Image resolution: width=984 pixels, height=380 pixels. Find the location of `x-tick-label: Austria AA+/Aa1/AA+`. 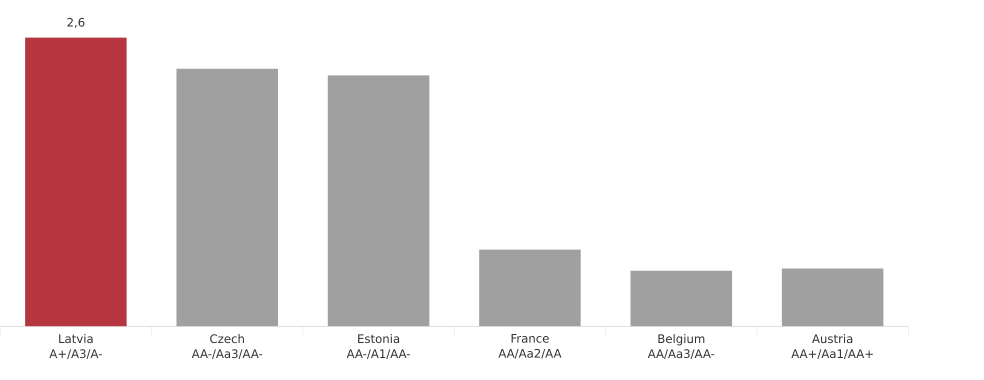

x-tick-label: Austria AA+/Aa1/AA+ is located at coordinates (832, 347).